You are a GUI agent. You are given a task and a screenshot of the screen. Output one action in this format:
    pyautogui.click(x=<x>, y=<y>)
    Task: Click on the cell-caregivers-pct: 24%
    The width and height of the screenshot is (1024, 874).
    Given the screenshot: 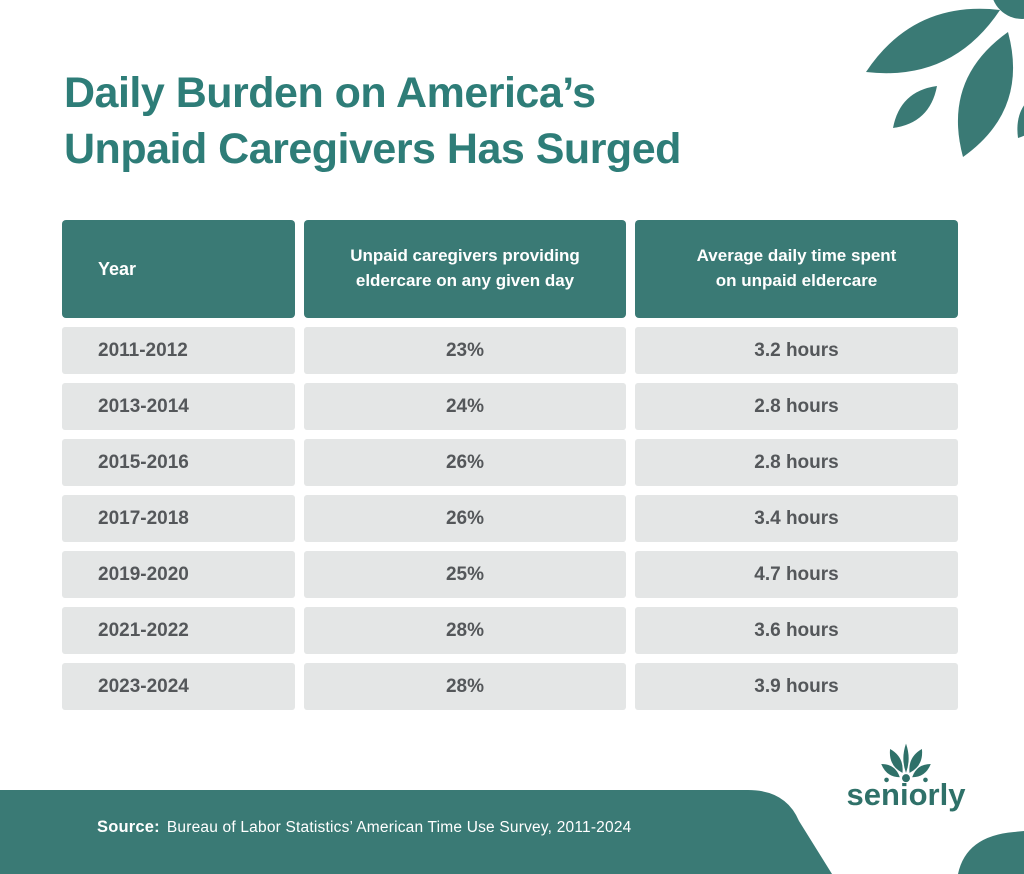 What is the action you would take?
    pyautogui.click(x=465, y=406)
    